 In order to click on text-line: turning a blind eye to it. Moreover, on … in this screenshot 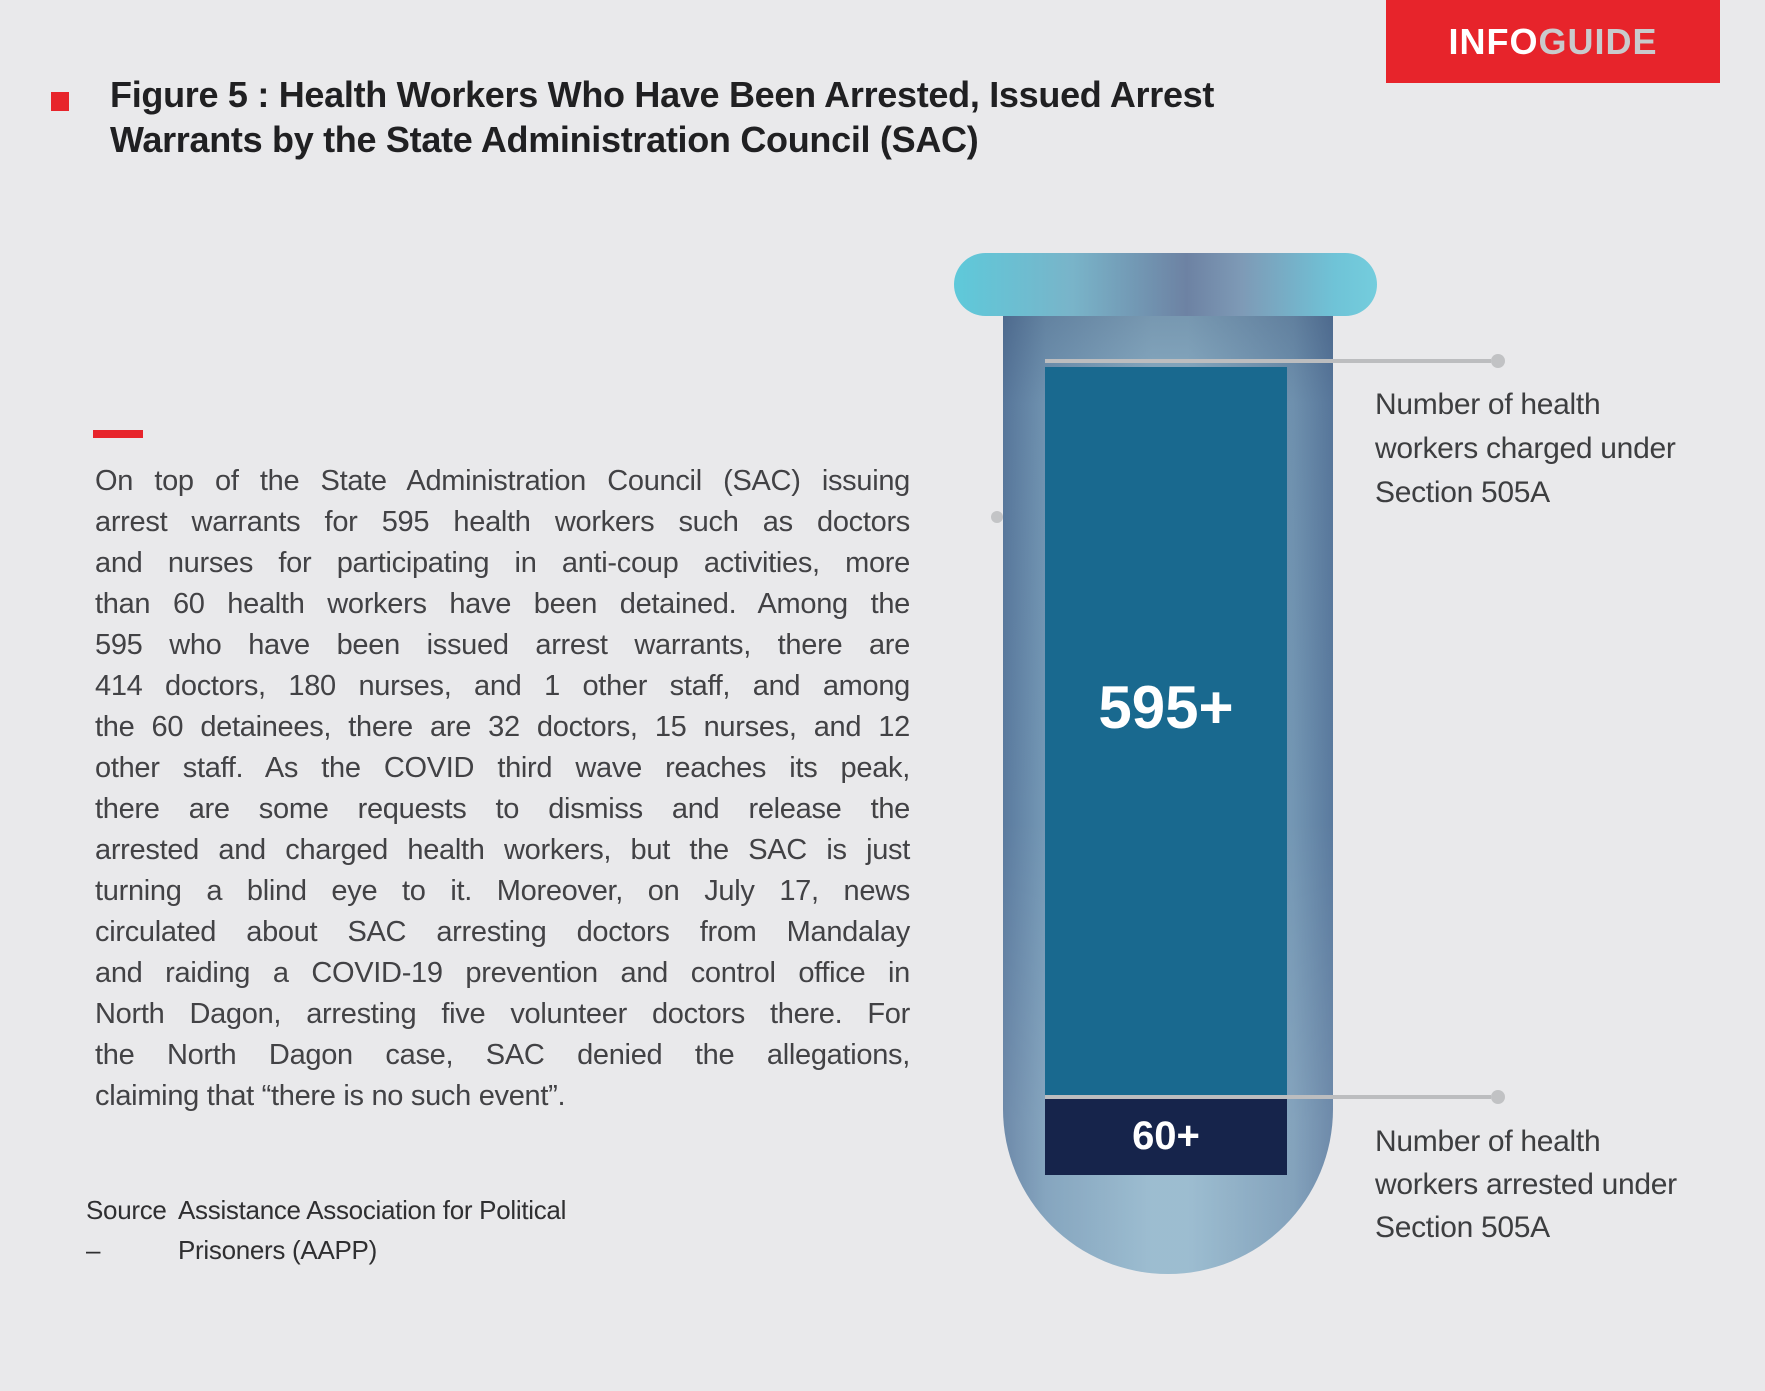, I will do `click(502, 891)`.